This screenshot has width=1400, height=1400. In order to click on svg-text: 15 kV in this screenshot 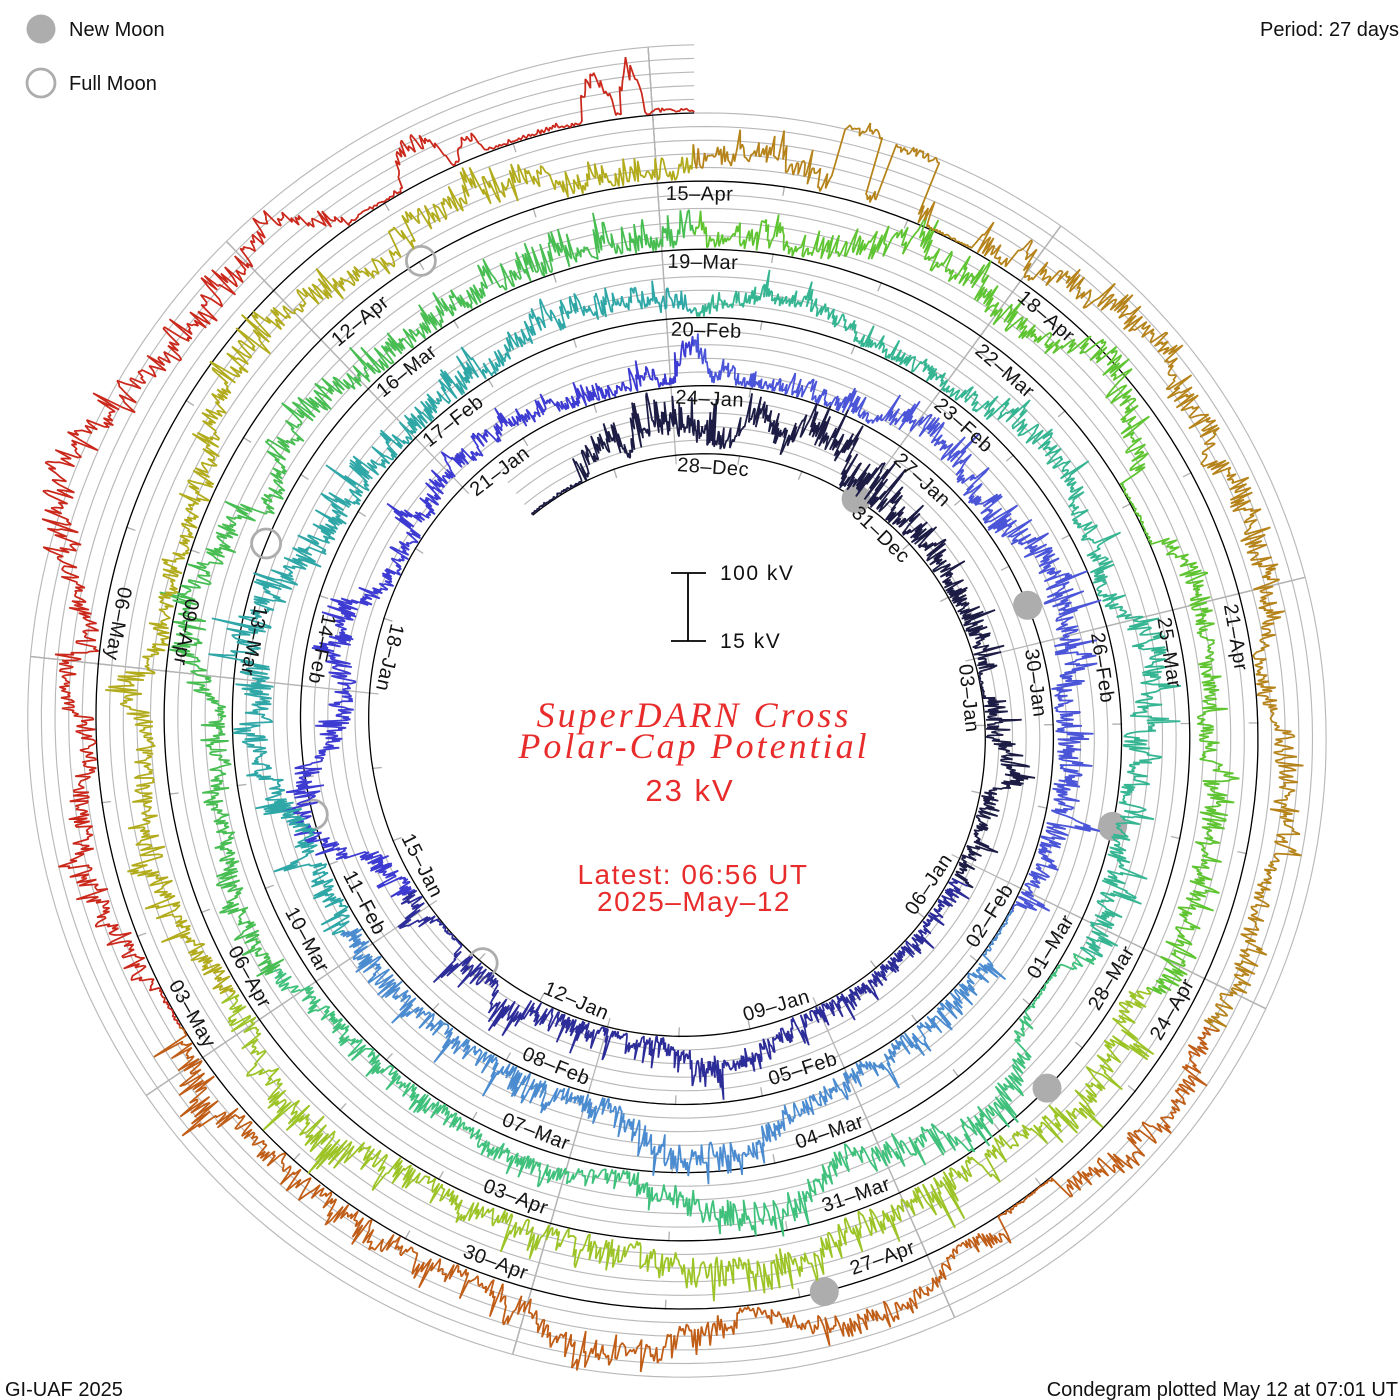, I will do `click(750, 641)`.